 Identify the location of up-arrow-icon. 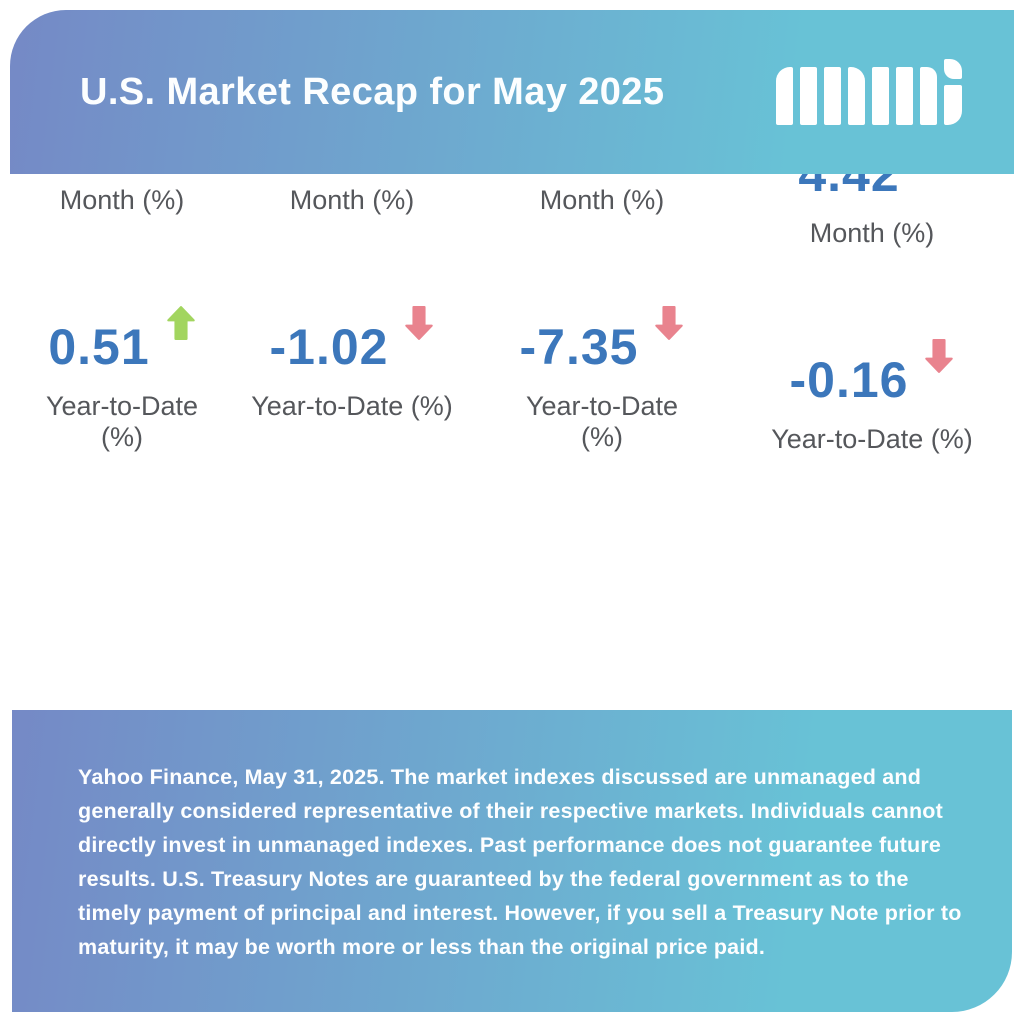
(181, 323).